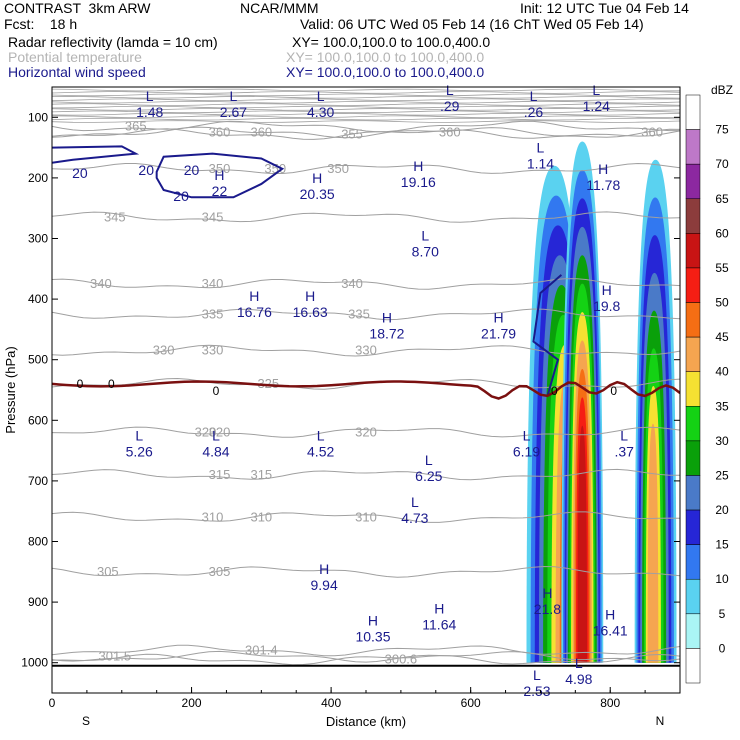 The height and width of the screenshot is (740, 740). Describe the element at coordinates (310, 296) in the screenshot. I see `extremum-type-13: H` at that location.